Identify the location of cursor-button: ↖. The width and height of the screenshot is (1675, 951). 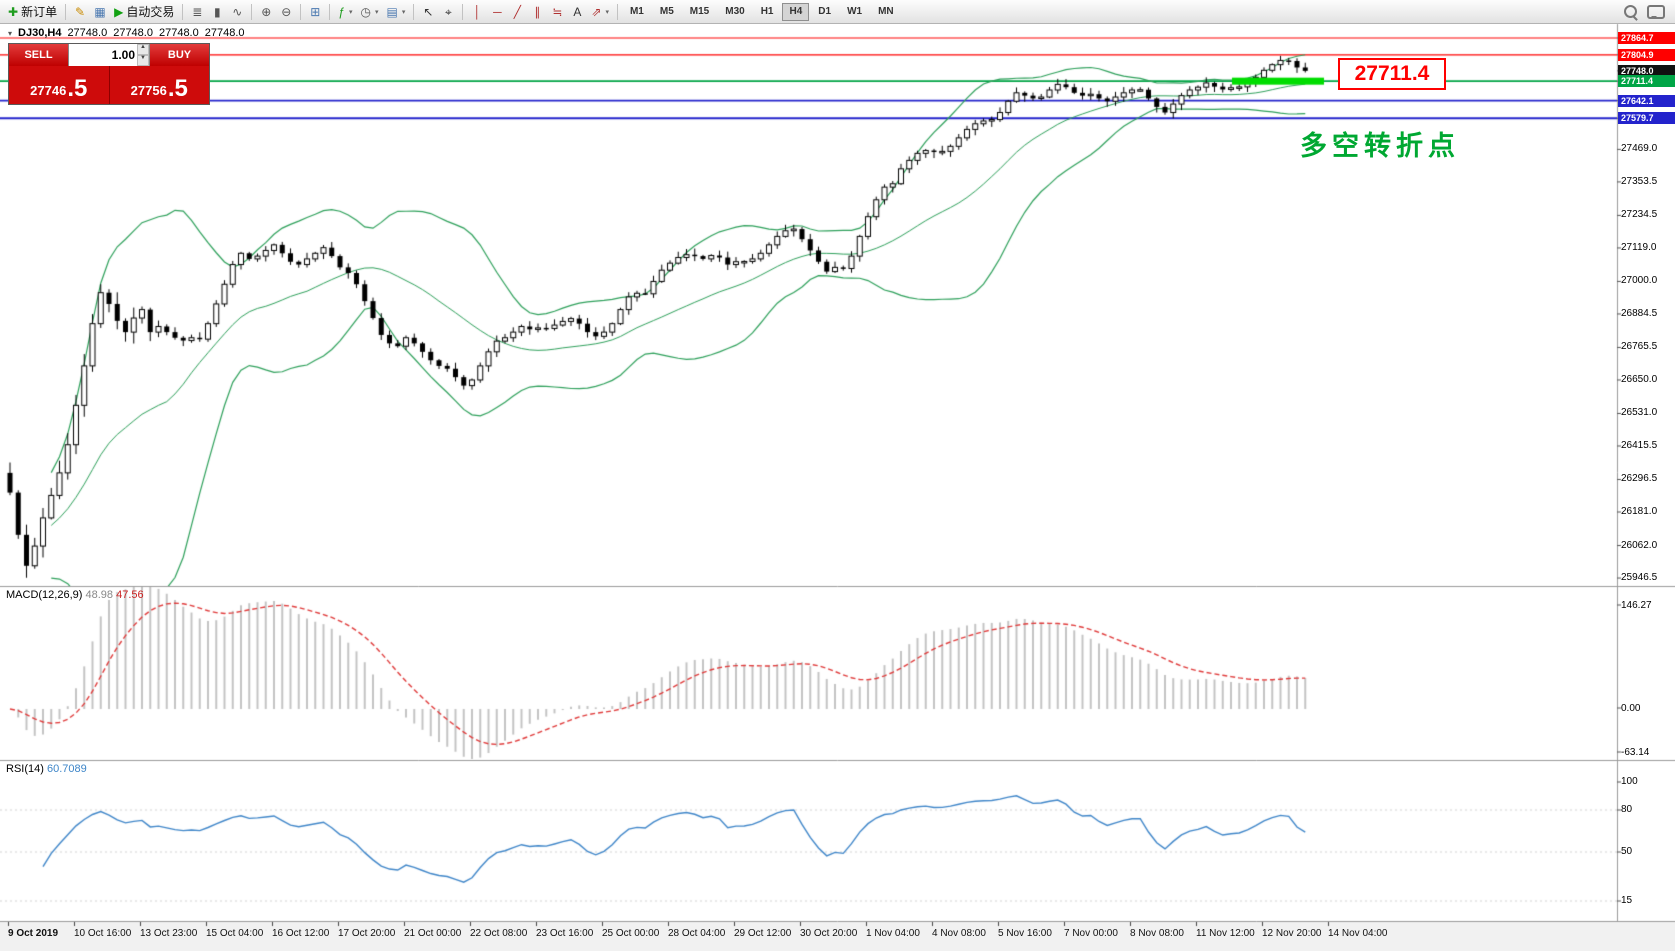
(428, 11).